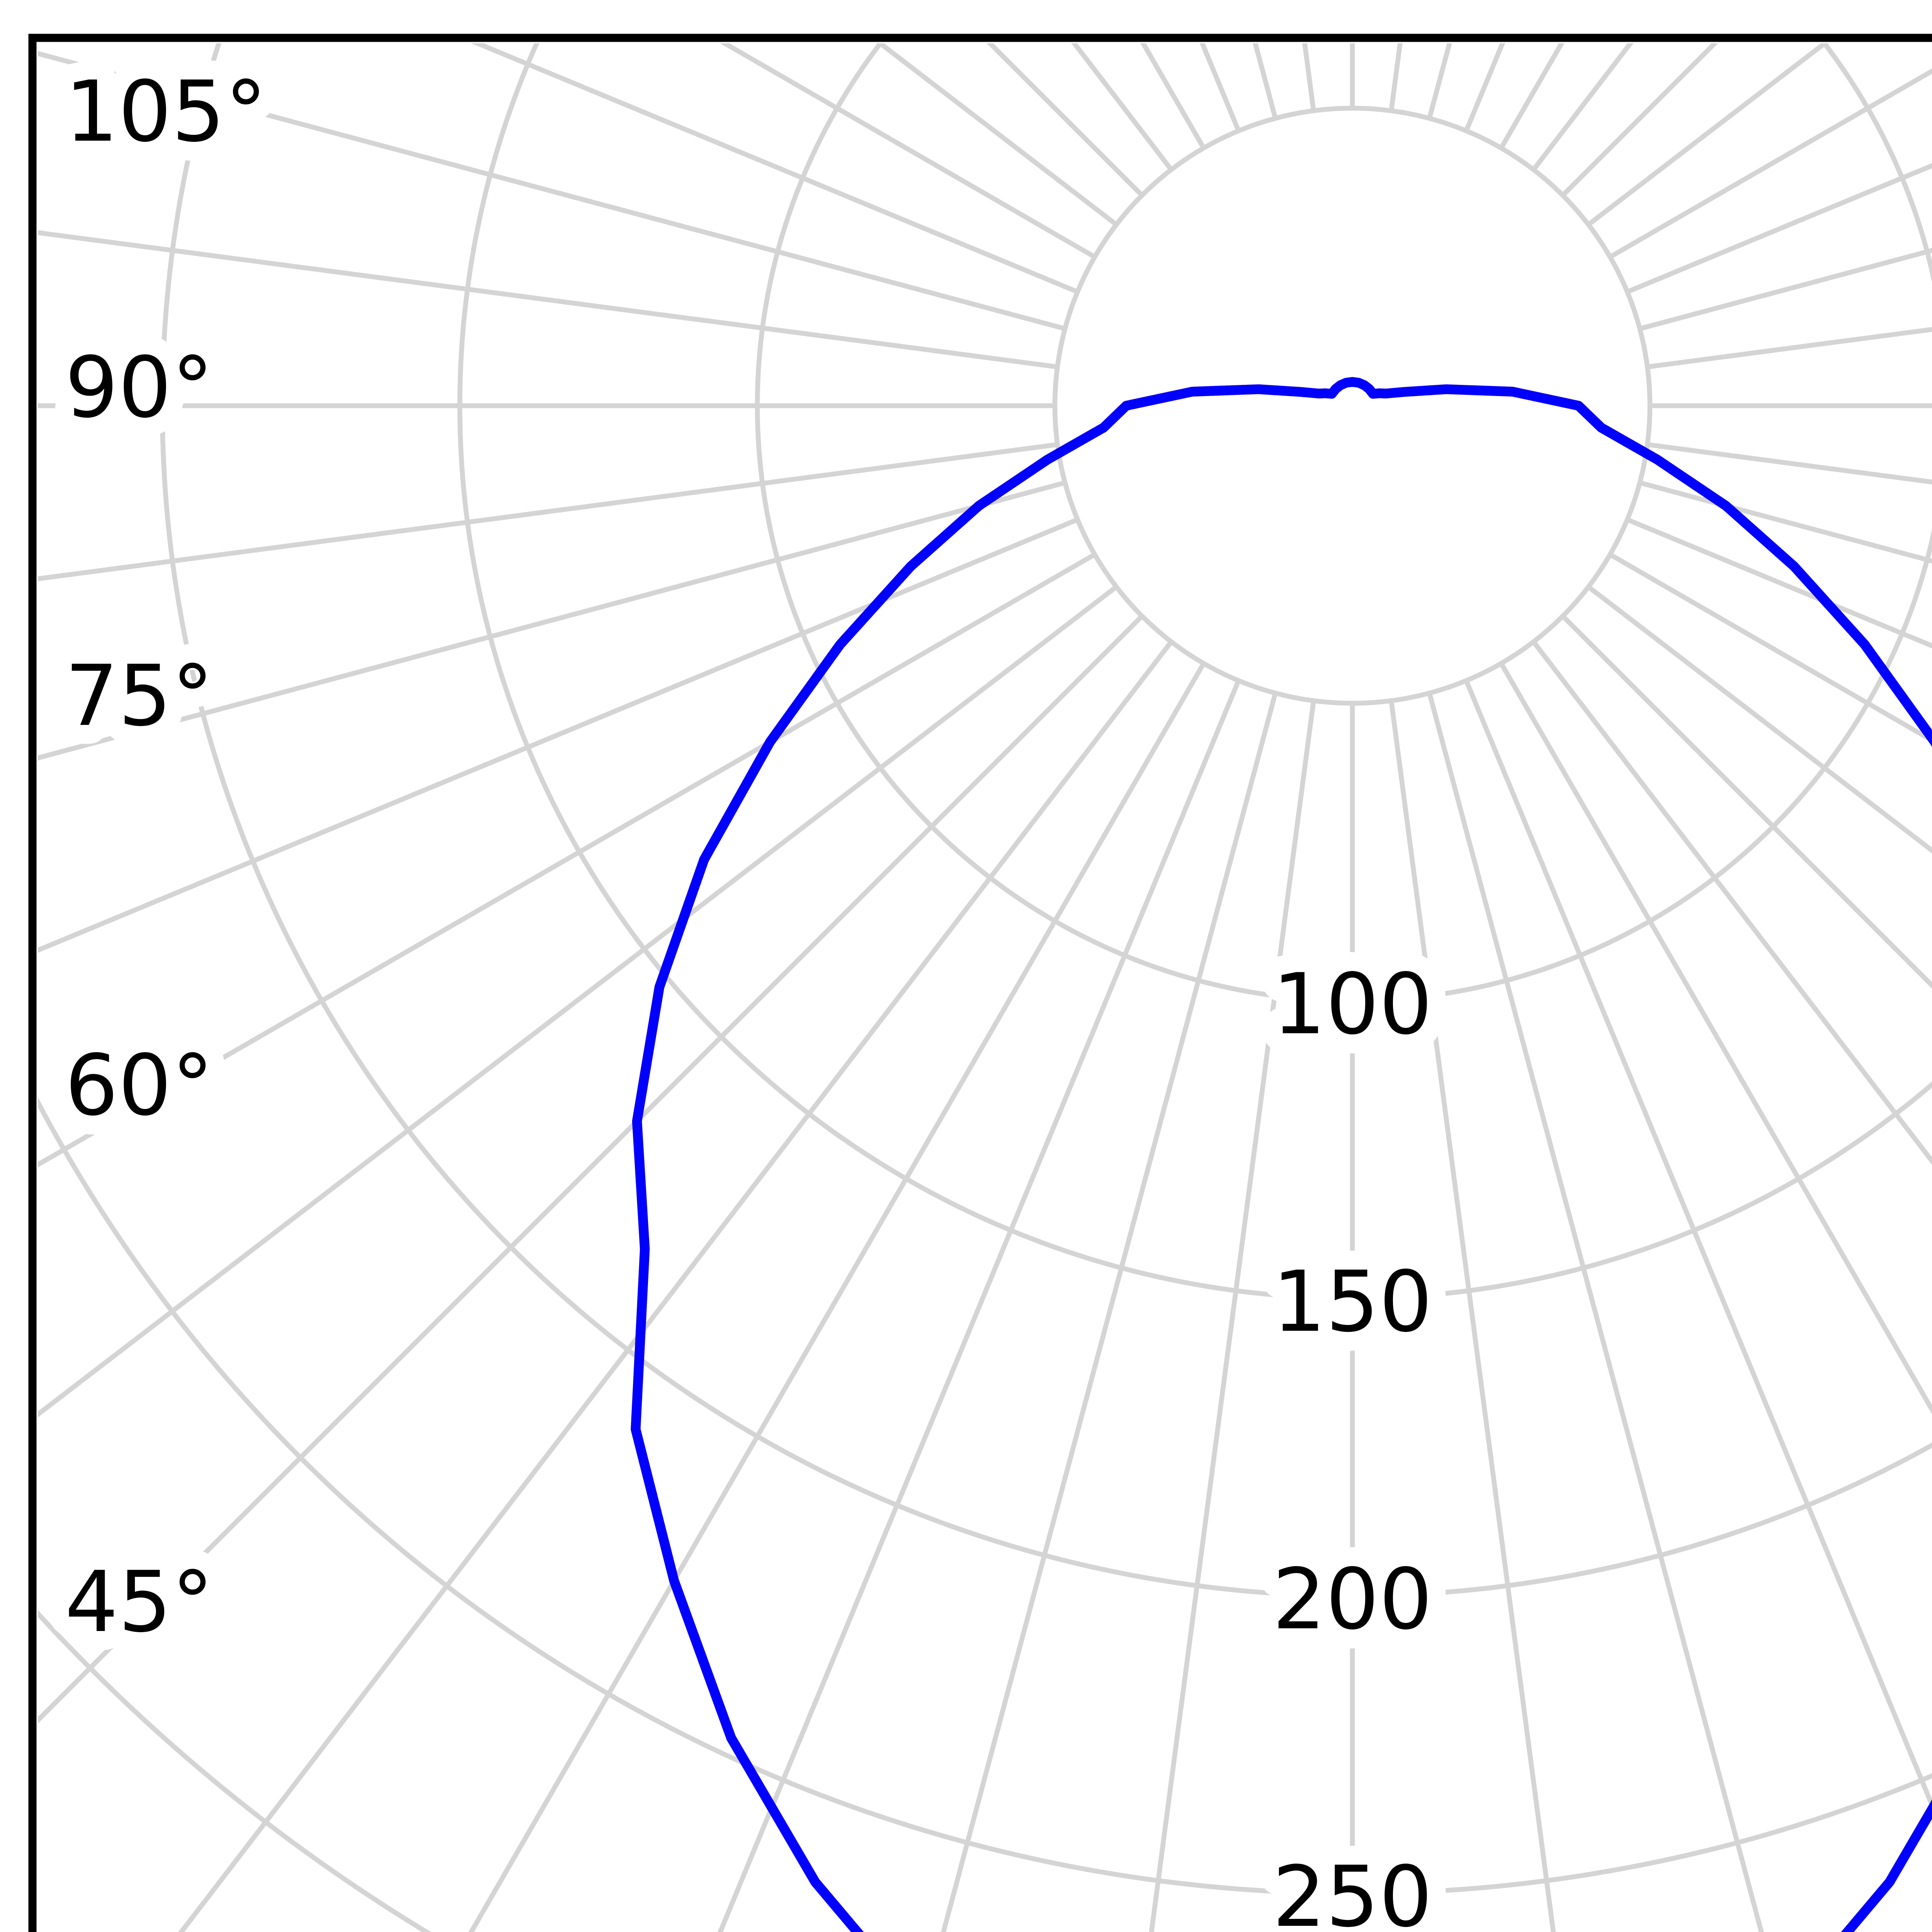 This screenshot has height=1932, width=1932. Describe the element at coordinates (139, 1085) in the screenshot. I see `angle-label-left-60: 60°` at that location.